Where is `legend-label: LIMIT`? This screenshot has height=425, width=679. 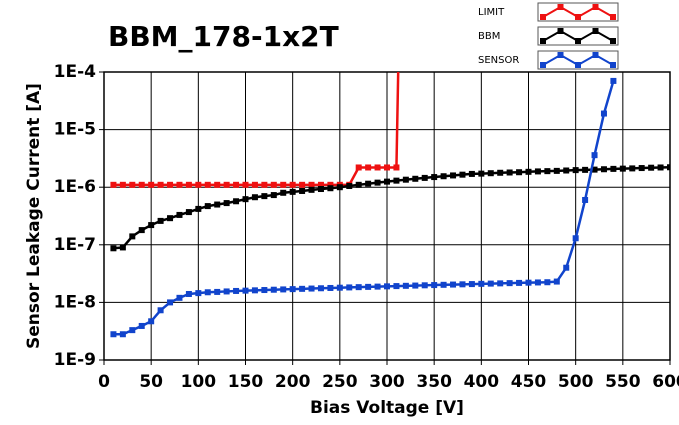 legend-label: LIMIT is located at coordinates (491, 12).